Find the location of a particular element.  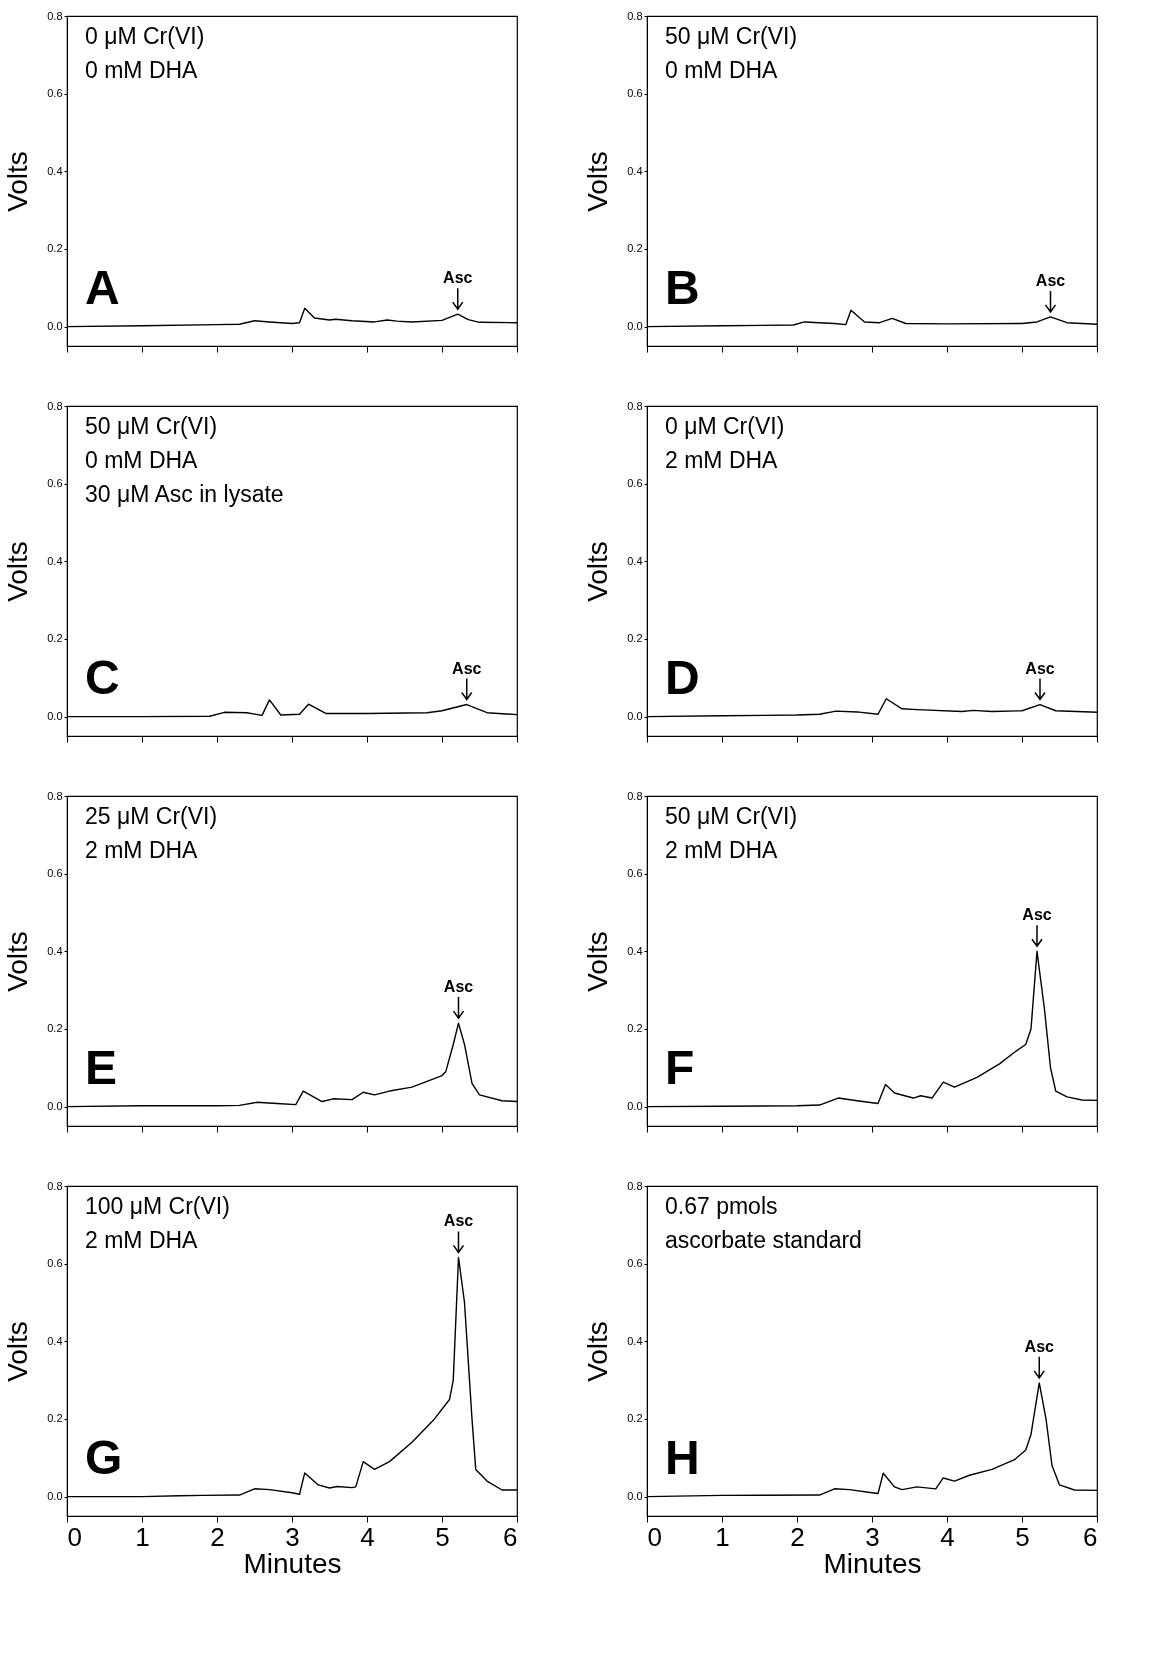

annotation: 25 μM Cr(VI) is located at coordinates (151, 816).